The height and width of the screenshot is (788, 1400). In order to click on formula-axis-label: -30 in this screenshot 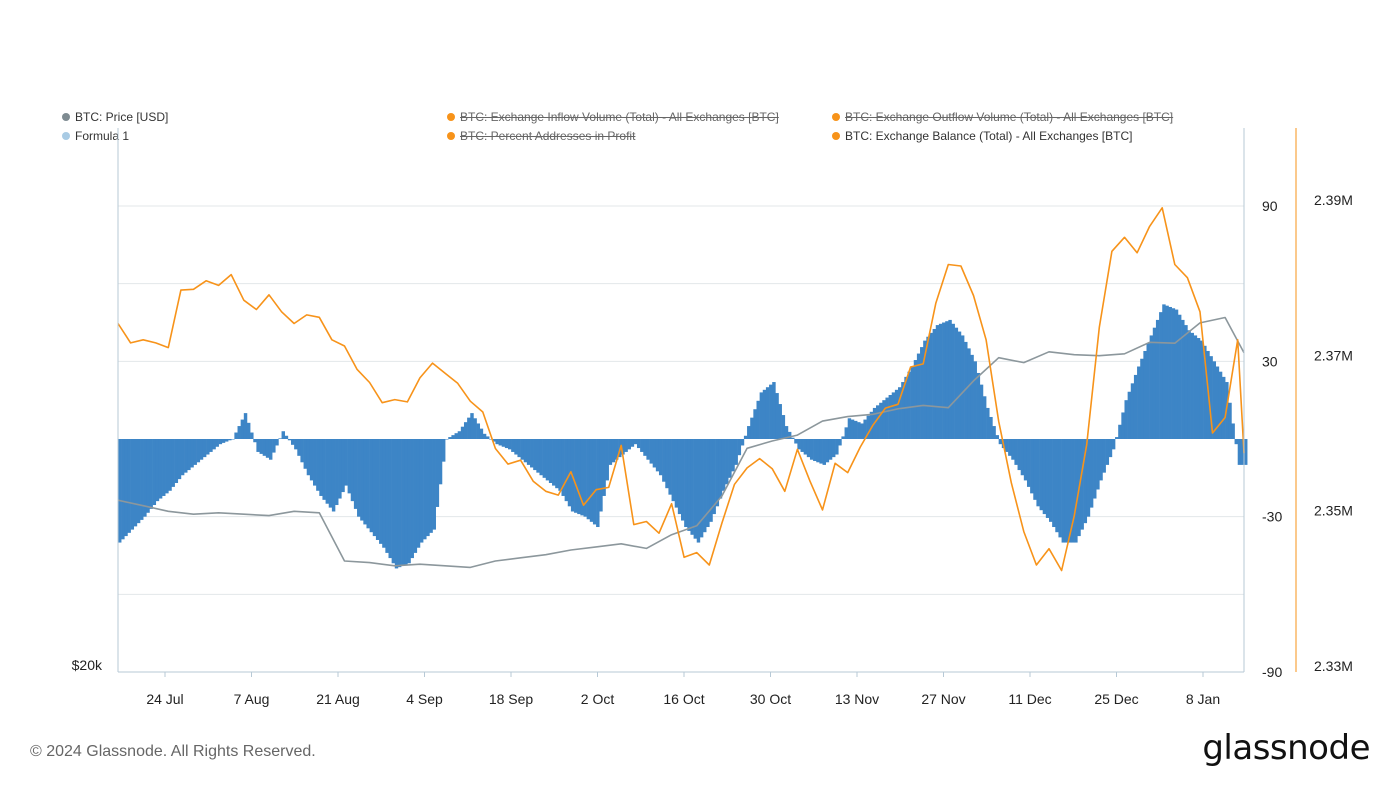, I will do `click(1272, 517)`.